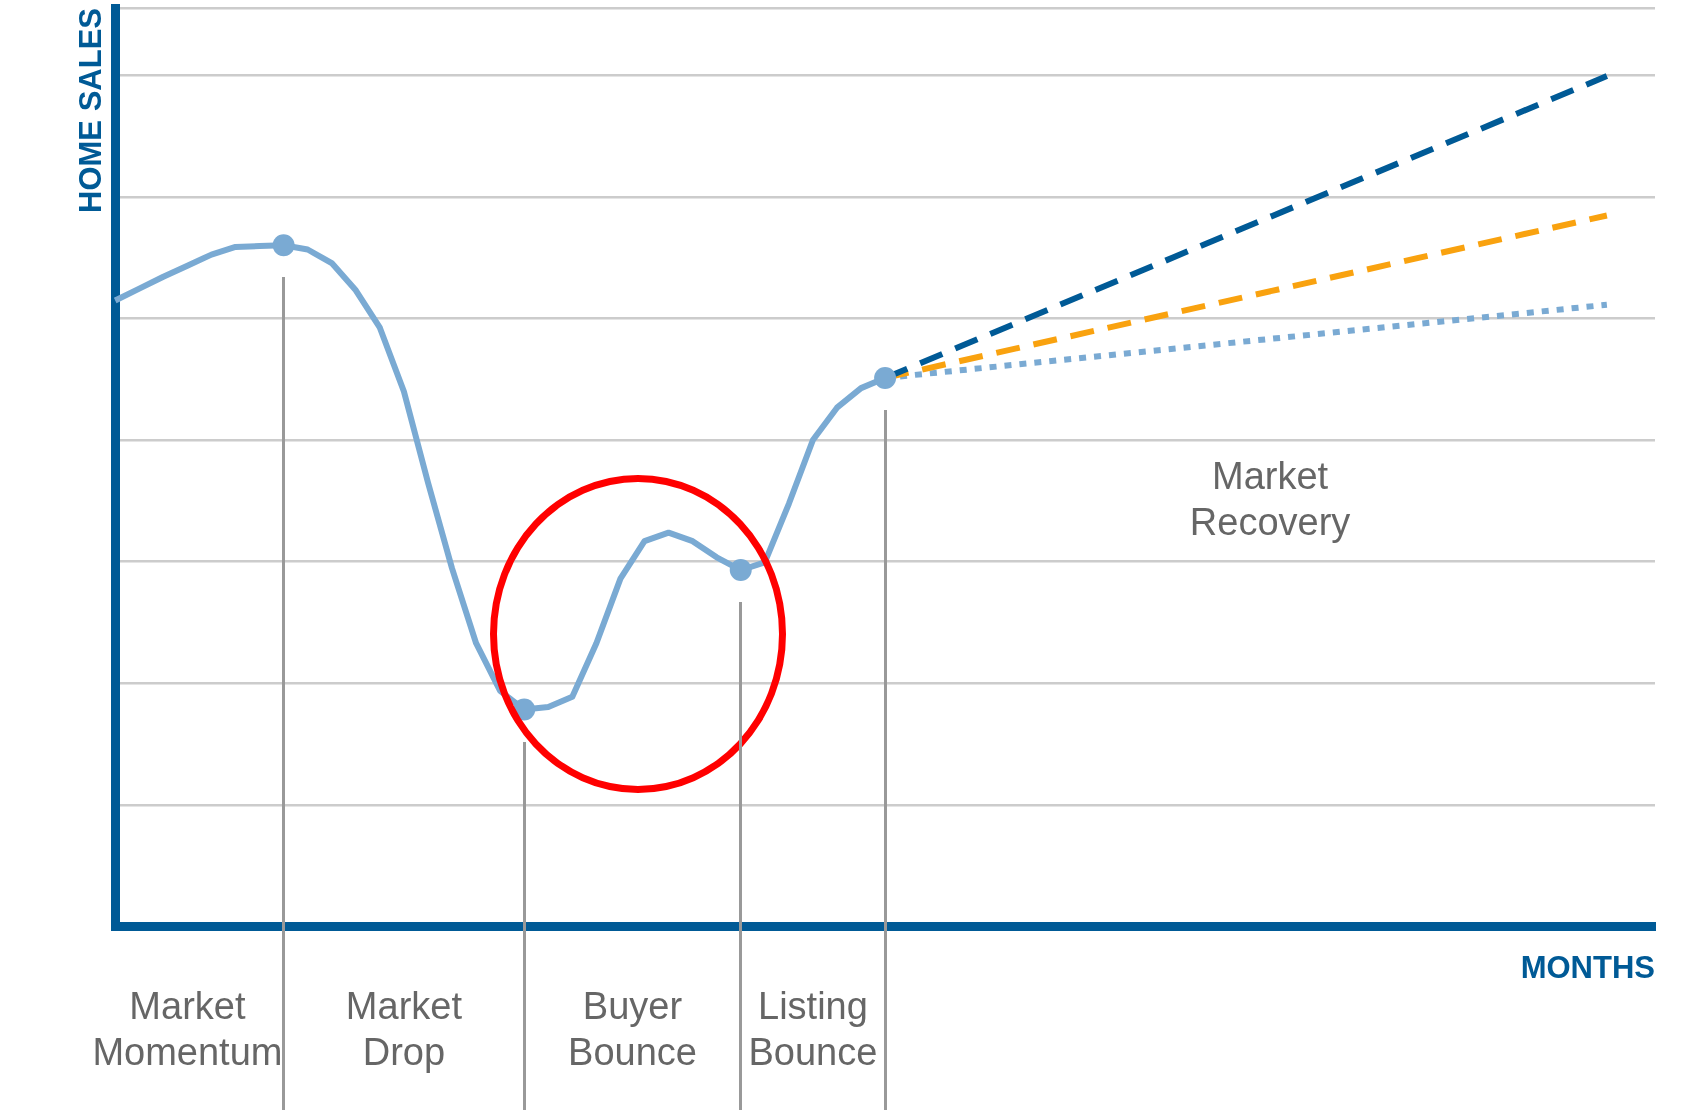 The width and height of the screenshot is (1683, 1110). What do you see at coordinates (91, 110) in the screenshot?
I see `y-axis-title: HOME SALES` at bounding box center [91, 110].